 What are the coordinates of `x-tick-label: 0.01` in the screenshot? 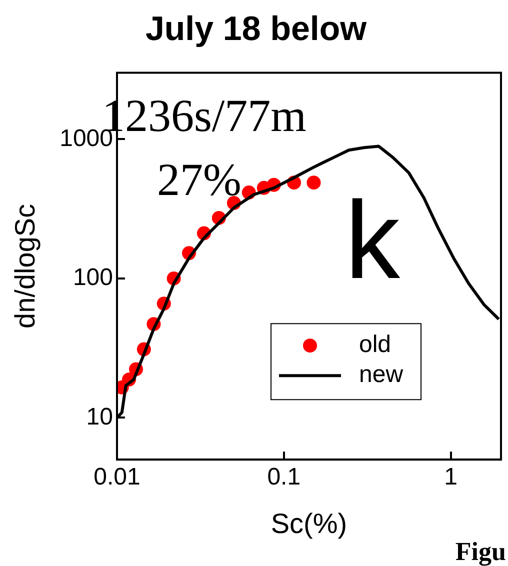 It's located at (117, 477).